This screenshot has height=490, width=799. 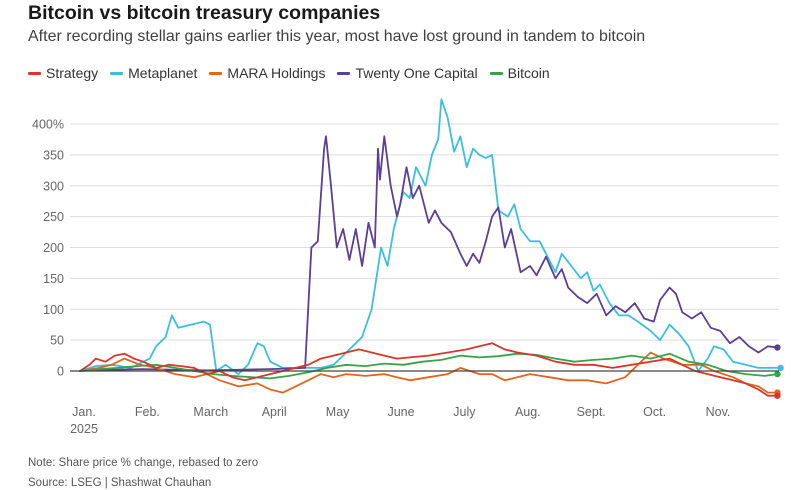 I want to click on x-tick-label: Aug., so click(x=528, y=412).